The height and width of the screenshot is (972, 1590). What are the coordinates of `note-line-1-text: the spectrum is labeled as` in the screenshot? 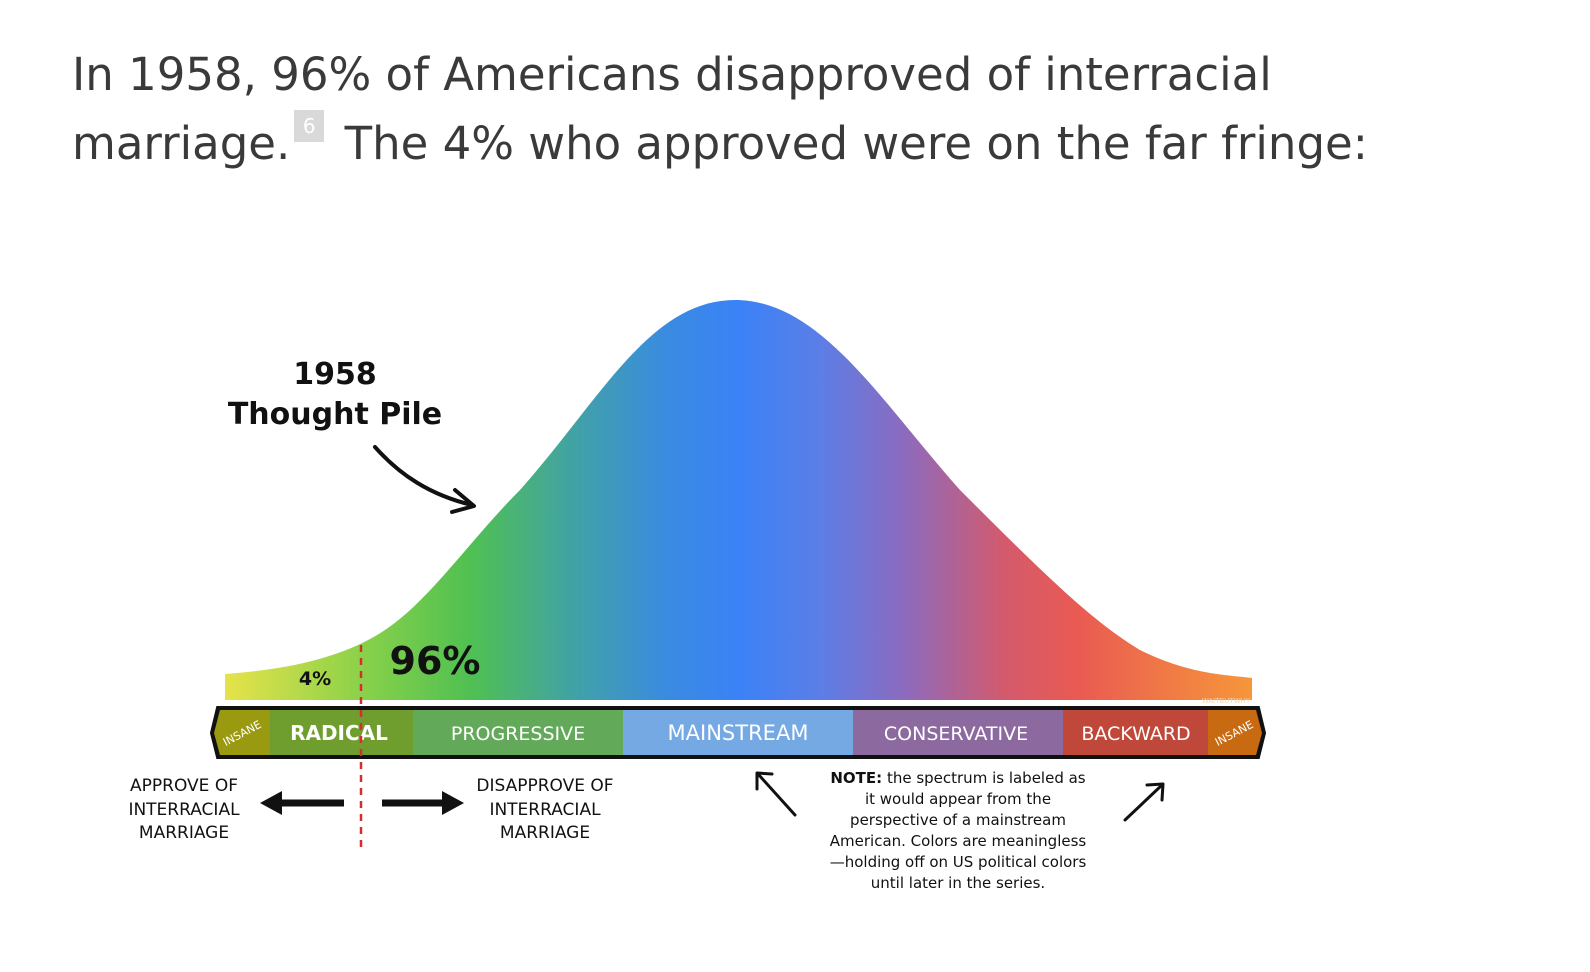 It's located at (986, 778).